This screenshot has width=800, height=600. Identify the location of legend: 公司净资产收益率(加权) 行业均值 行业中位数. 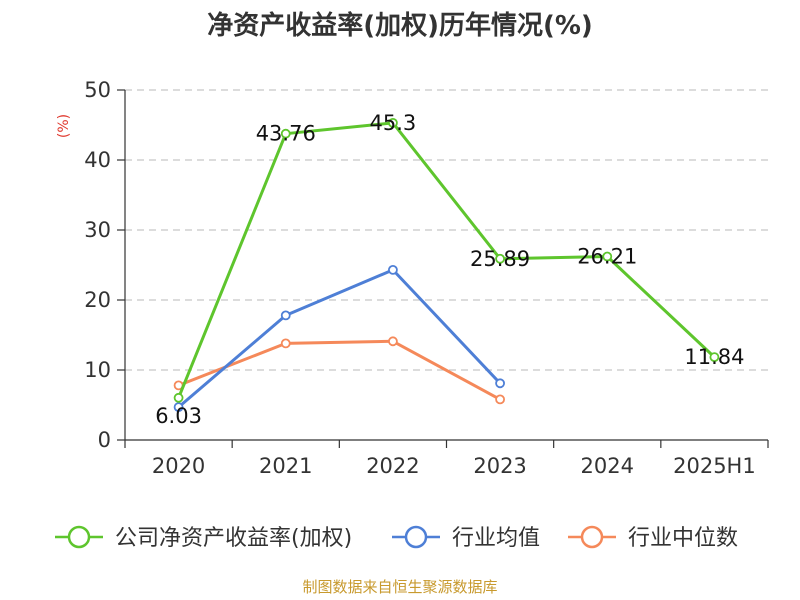
(396, 538).